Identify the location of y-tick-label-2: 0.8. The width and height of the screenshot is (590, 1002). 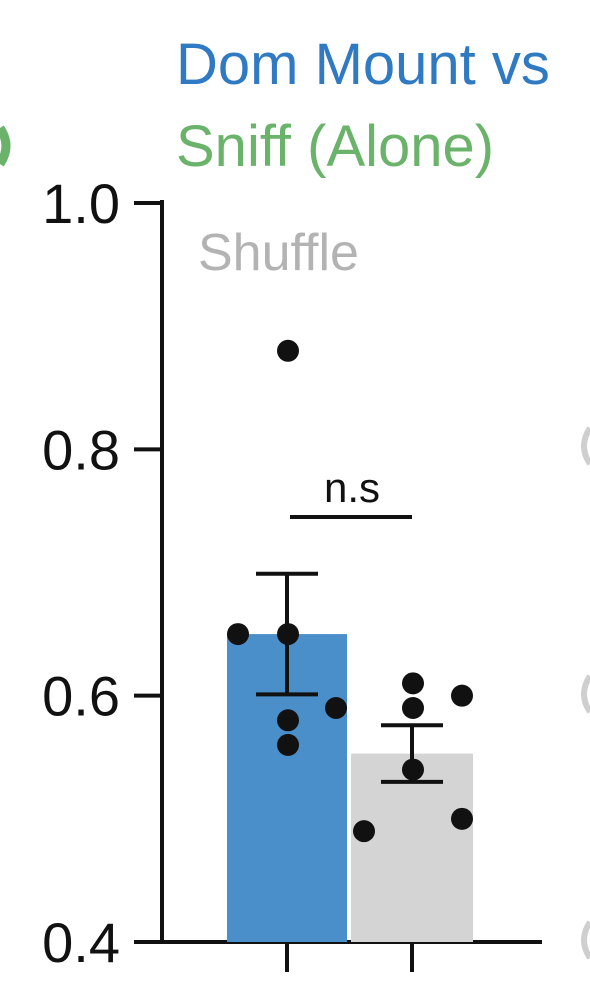
(81, 449).